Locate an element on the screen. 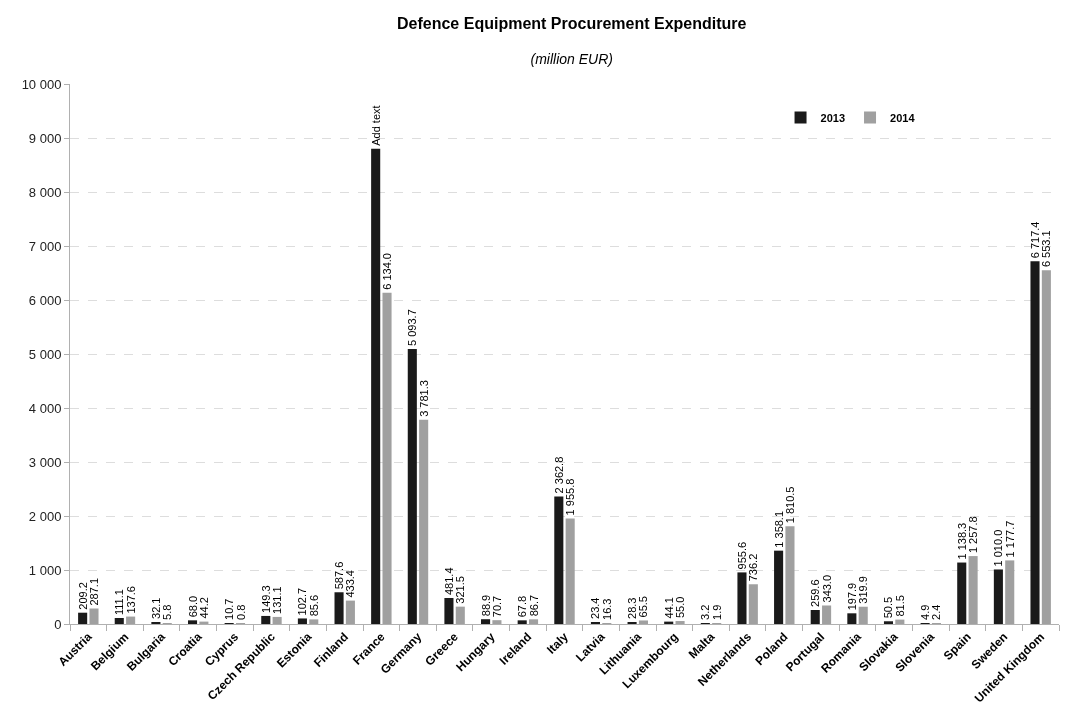 Image resolution: width=1089 pixels, height=717 pixels. y-tick-label: 5 000 is located at coordinates (45, 354).